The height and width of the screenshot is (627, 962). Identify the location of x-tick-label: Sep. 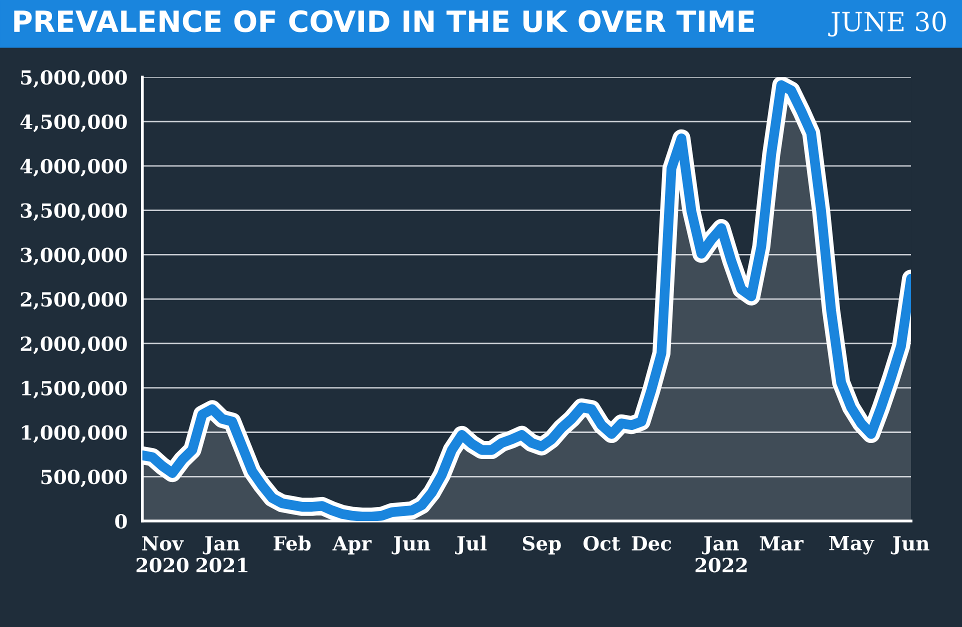
(541, 545).